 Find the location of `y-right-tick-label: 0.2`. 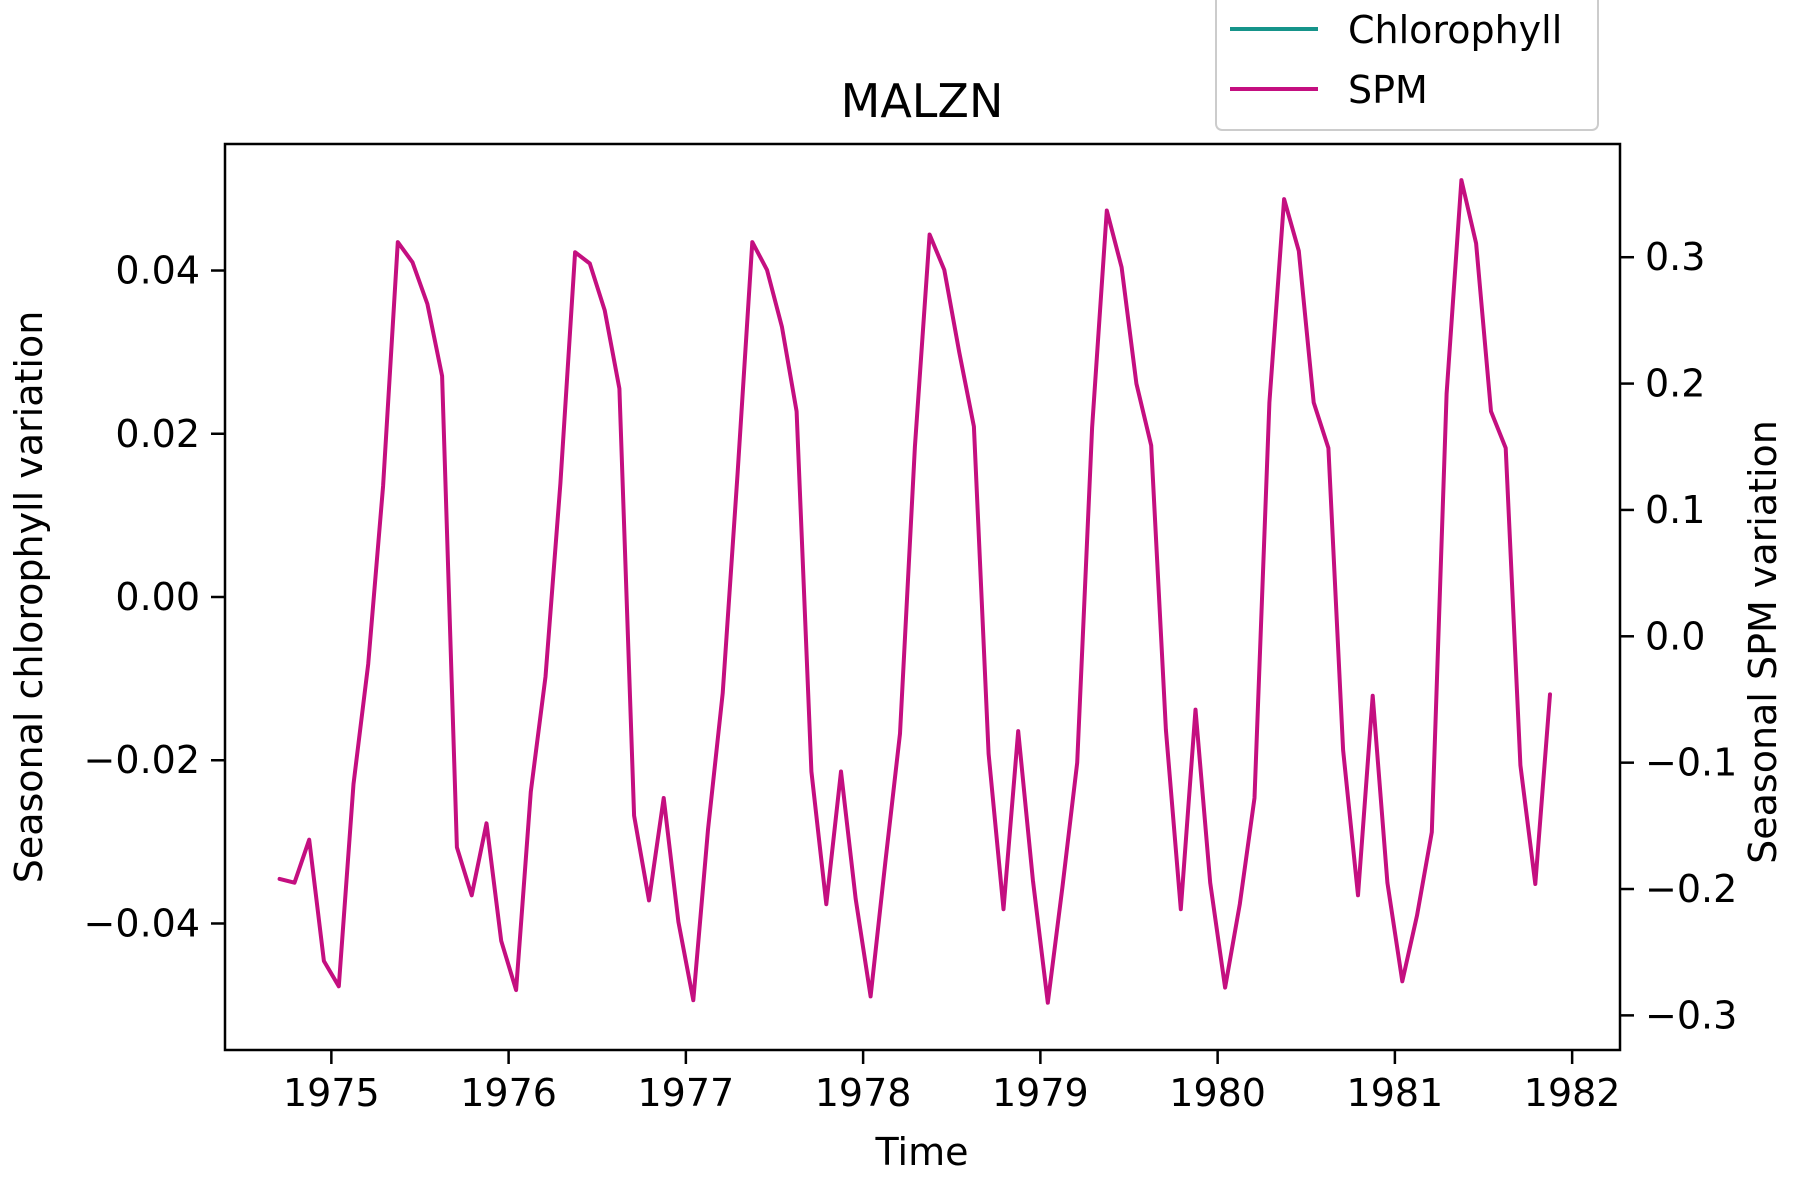

y-right-tick-label: 0.2 is located at coordinates (1675, 384).